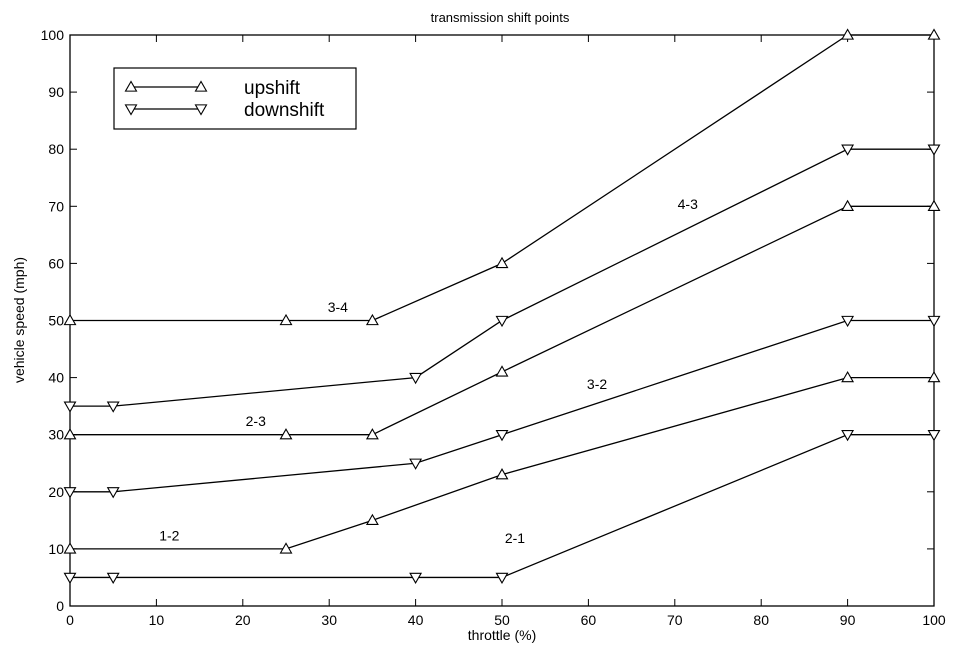 The width and height of the screenshot is (954, 650). I want to click on x-tick-label: 90, so click(848, 620).